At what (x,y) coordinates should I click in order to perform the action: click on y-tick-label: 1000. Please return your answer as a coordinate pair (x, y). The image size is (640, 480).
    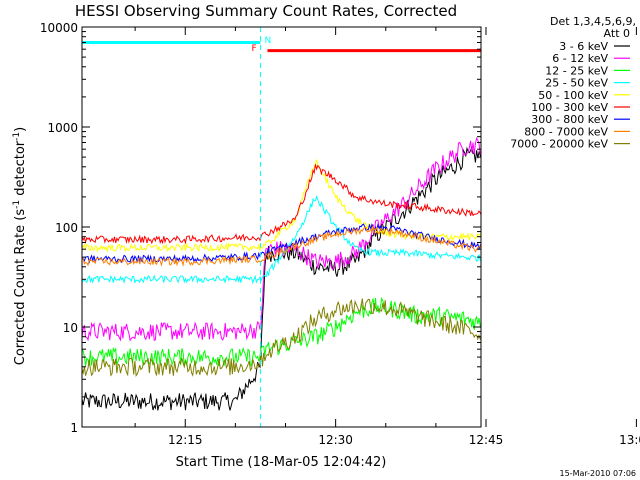
    Looking at the image, I should click on (62, 128).